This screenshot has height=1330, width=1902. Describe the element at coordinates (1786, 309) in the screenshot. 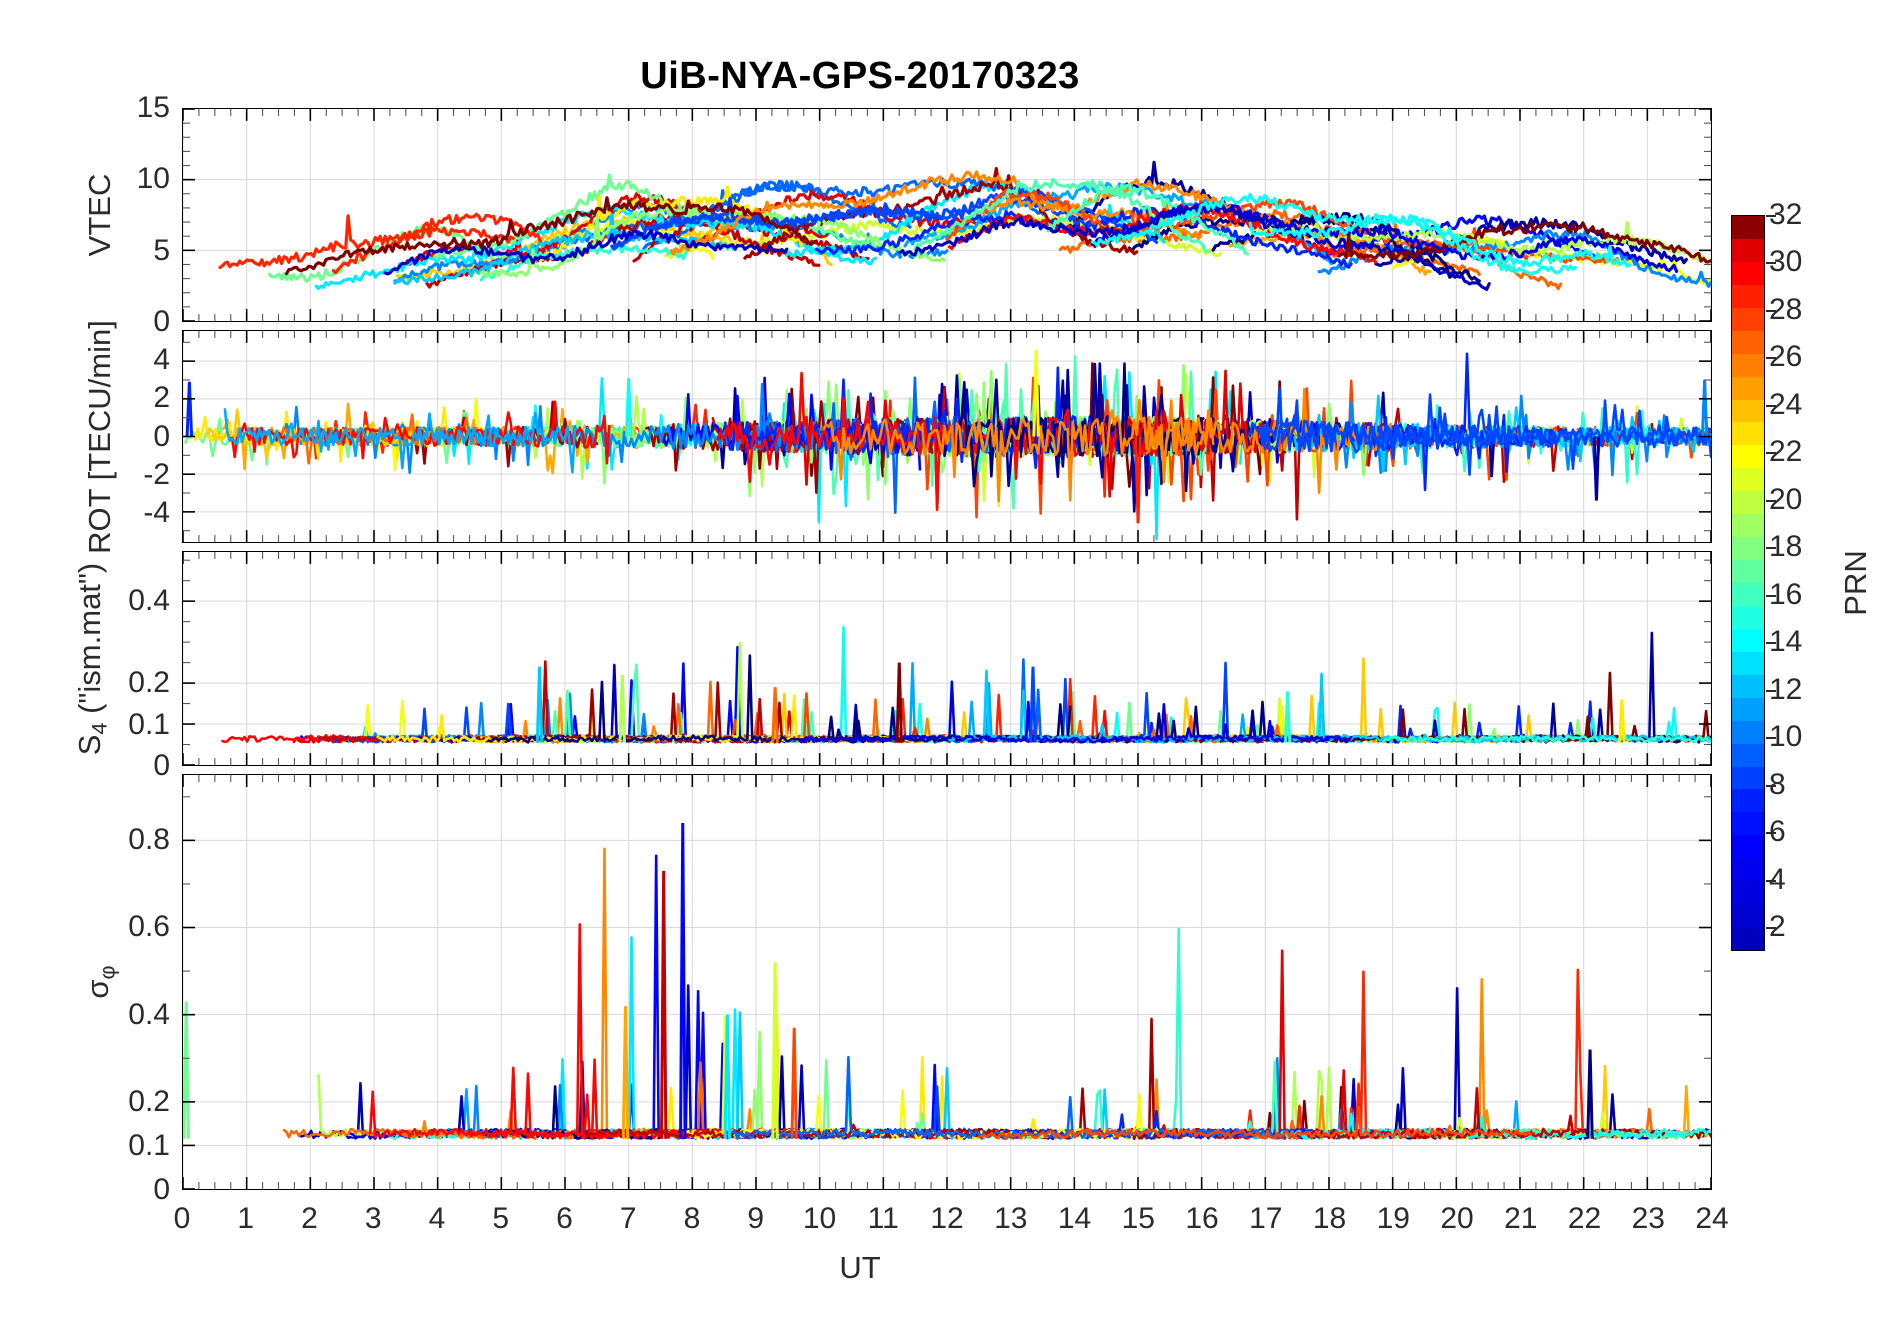

I see `colorbar-tick-label: 28` at that location.